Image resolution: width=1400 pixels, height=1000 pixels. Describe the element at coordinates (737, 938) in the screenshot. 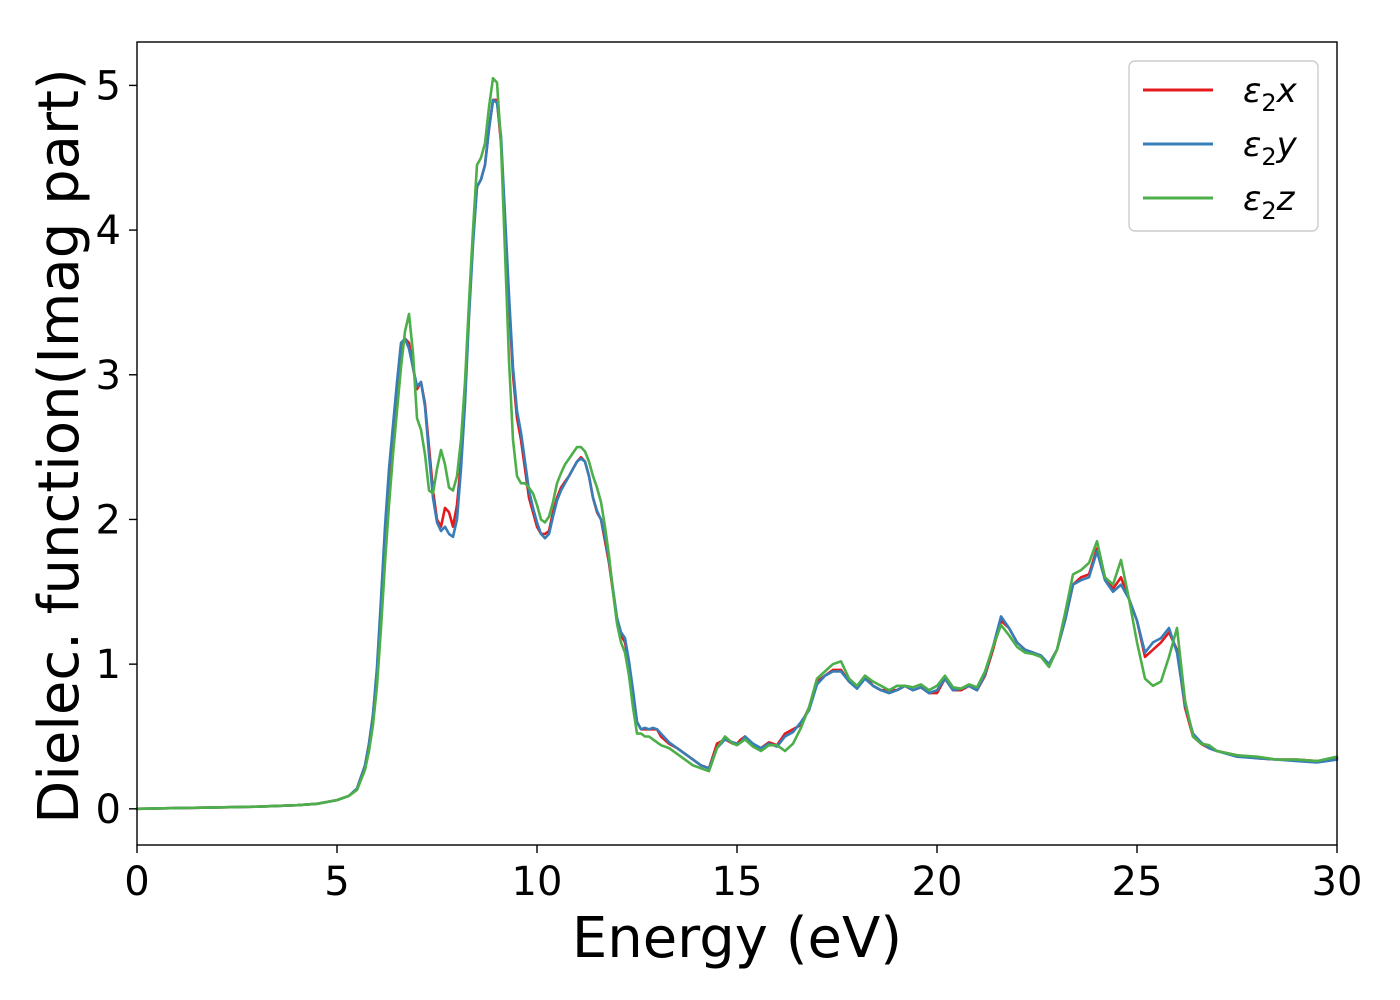

I see `x-axis-label: Energy (eV)` at that location.